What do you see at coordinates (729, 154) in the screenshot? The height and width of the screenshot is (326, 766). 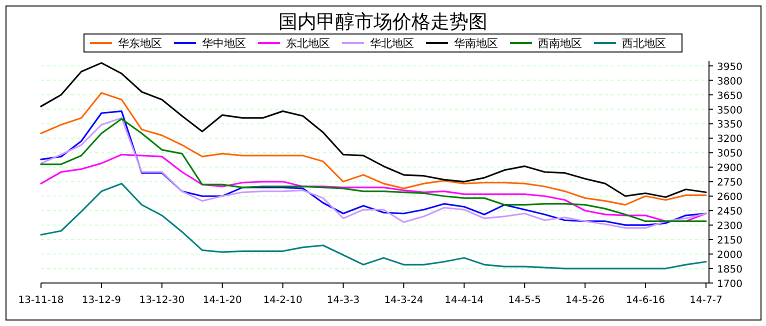 I see `y-tick-label: 3050` at bounding box center [729, 154].